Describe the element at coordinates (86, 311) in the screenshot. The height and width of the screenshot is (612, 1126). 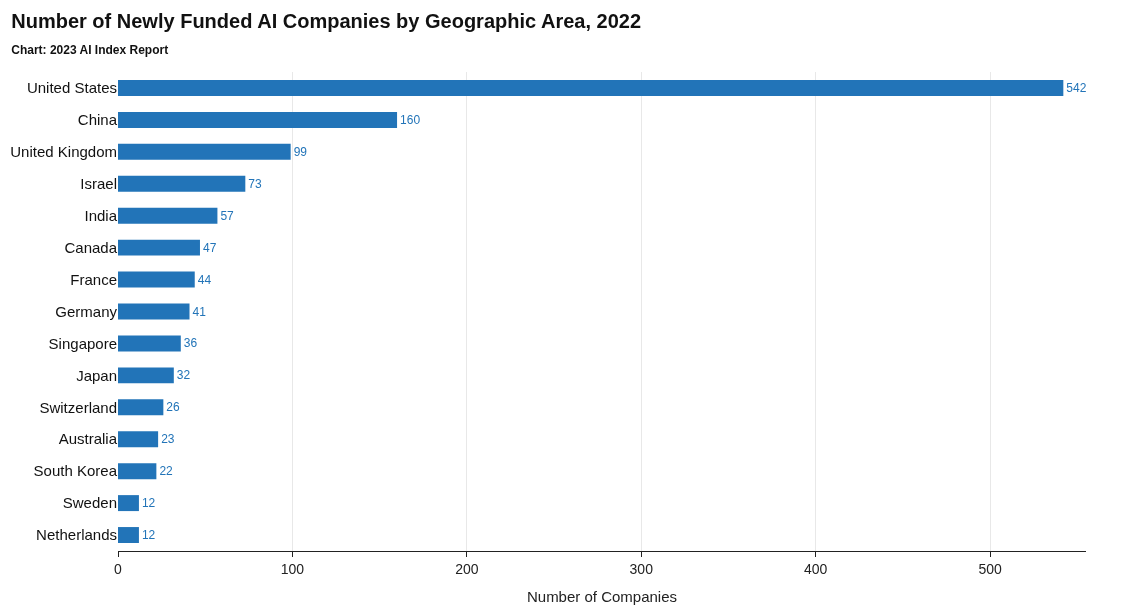
I see `y-tick-label: Germany` at that location.